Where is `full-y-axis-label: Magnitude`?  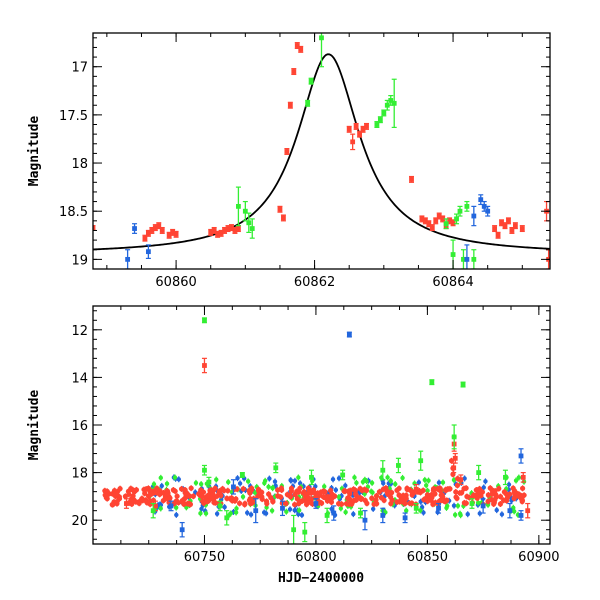
full-y-axis-label: Magnitude is located at coordinates (34, 425).